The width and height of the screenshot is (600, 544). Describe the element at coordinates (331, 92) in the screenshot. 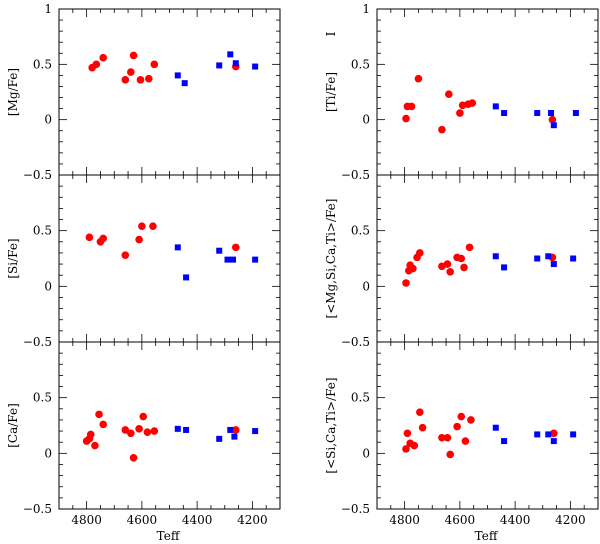

I see `y-axis-label: [Ti/Fe]` at that location.